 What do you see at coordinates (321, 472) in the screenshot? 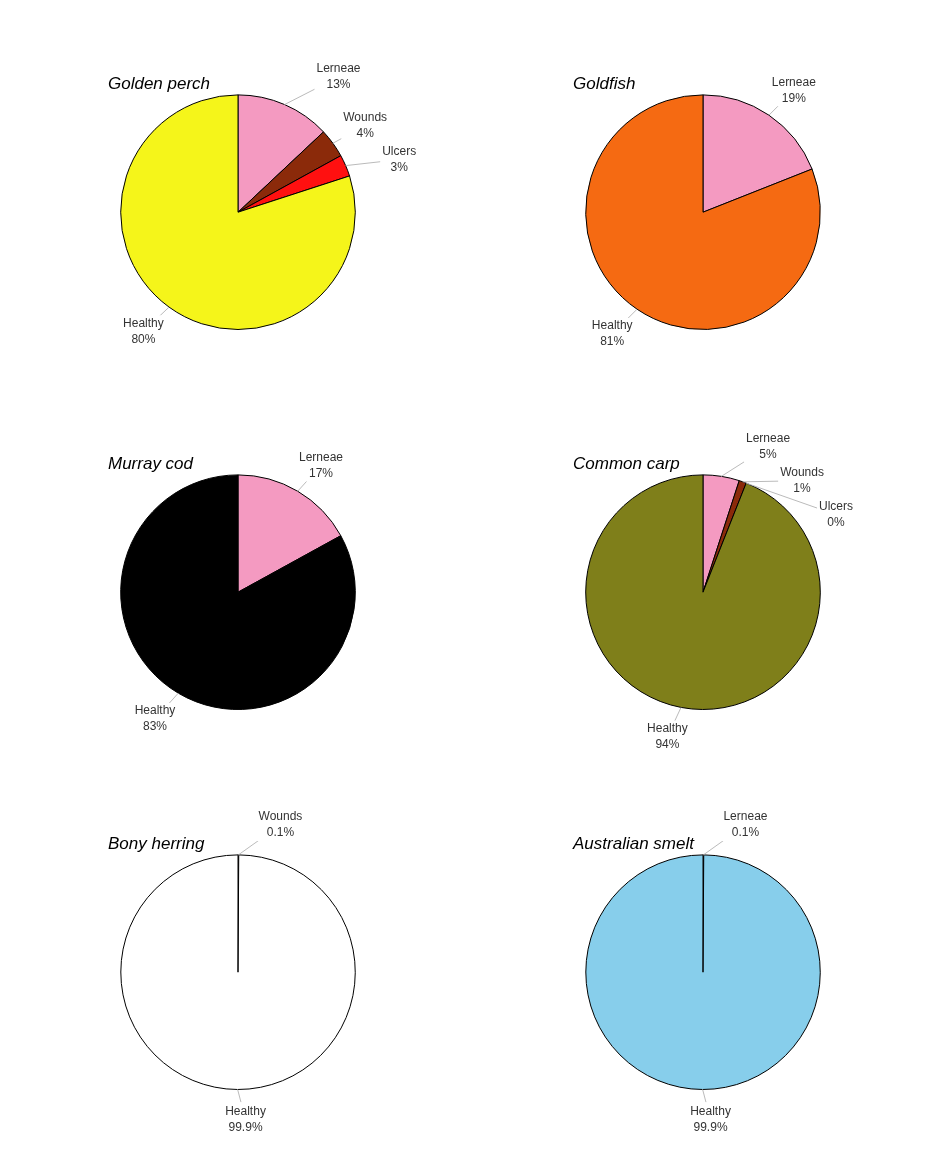
I see `data-label: 17%` at bounding box center [321, 472].